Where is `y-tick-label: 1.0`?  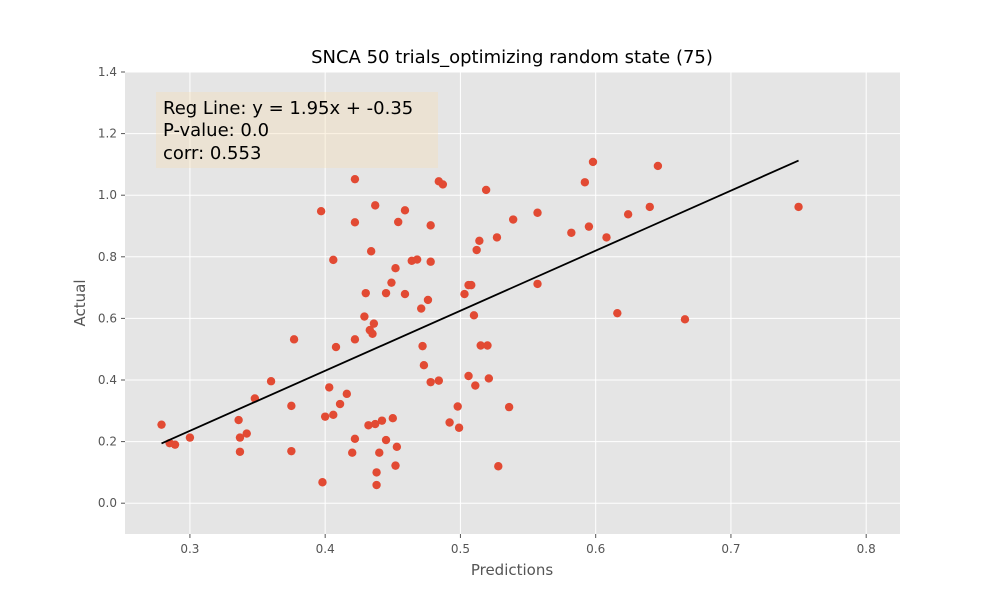
y-tick-label: 1.0 is located at coordinates (107, 195).